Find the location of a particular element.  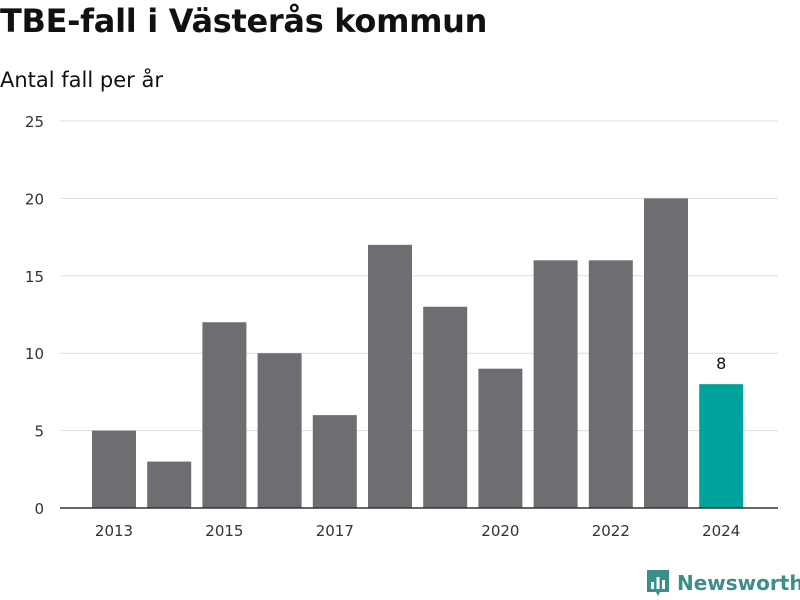

bar-2022 is located at coordinates (610, 384).